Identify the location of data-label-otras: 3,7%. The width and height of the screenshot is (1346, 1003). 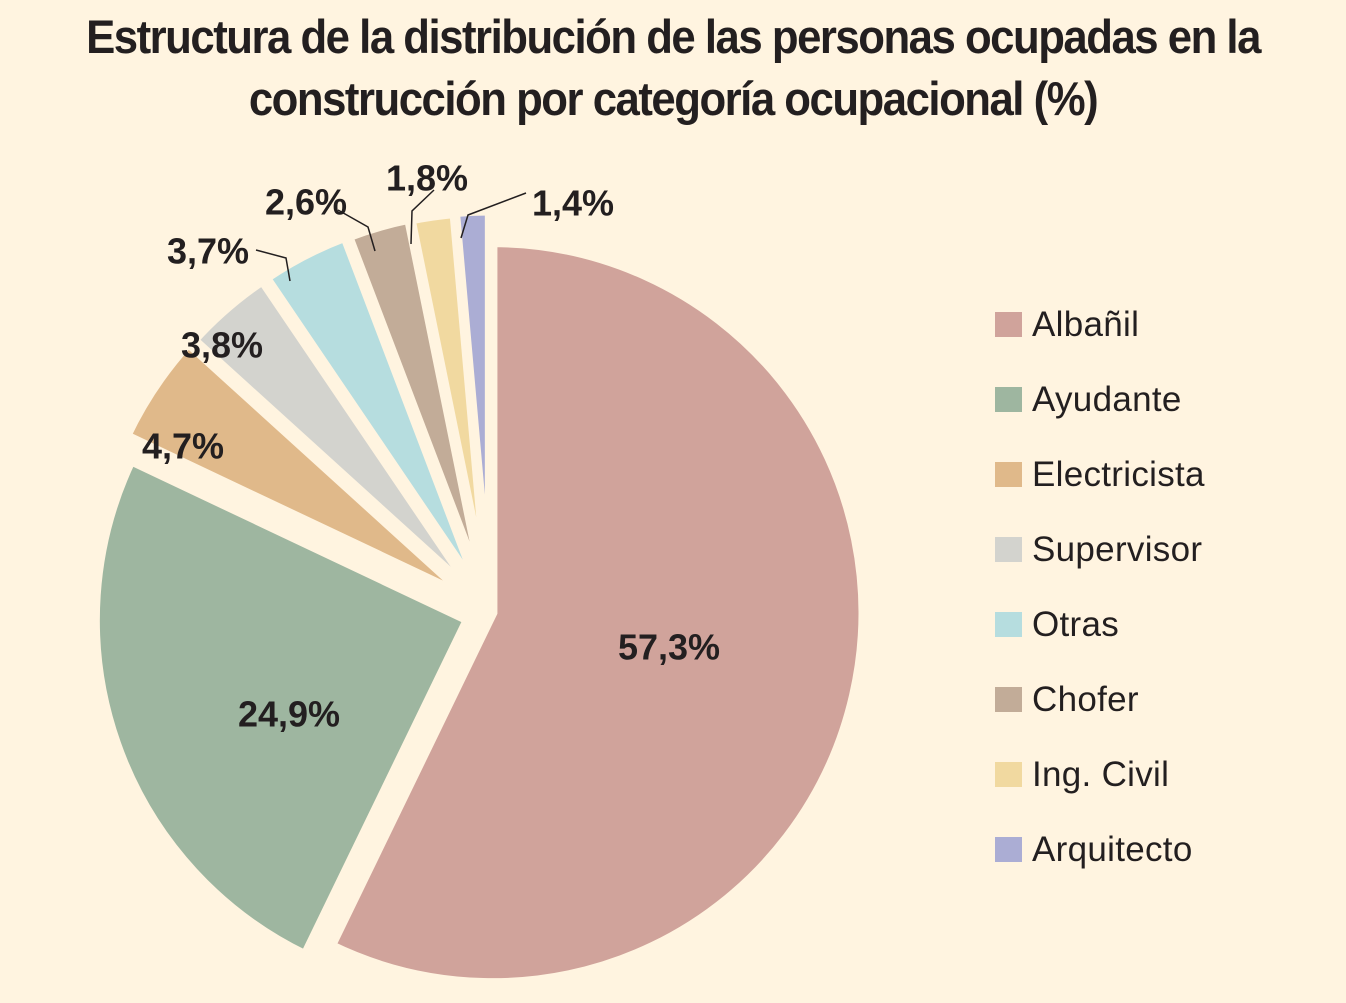
(208, 251).